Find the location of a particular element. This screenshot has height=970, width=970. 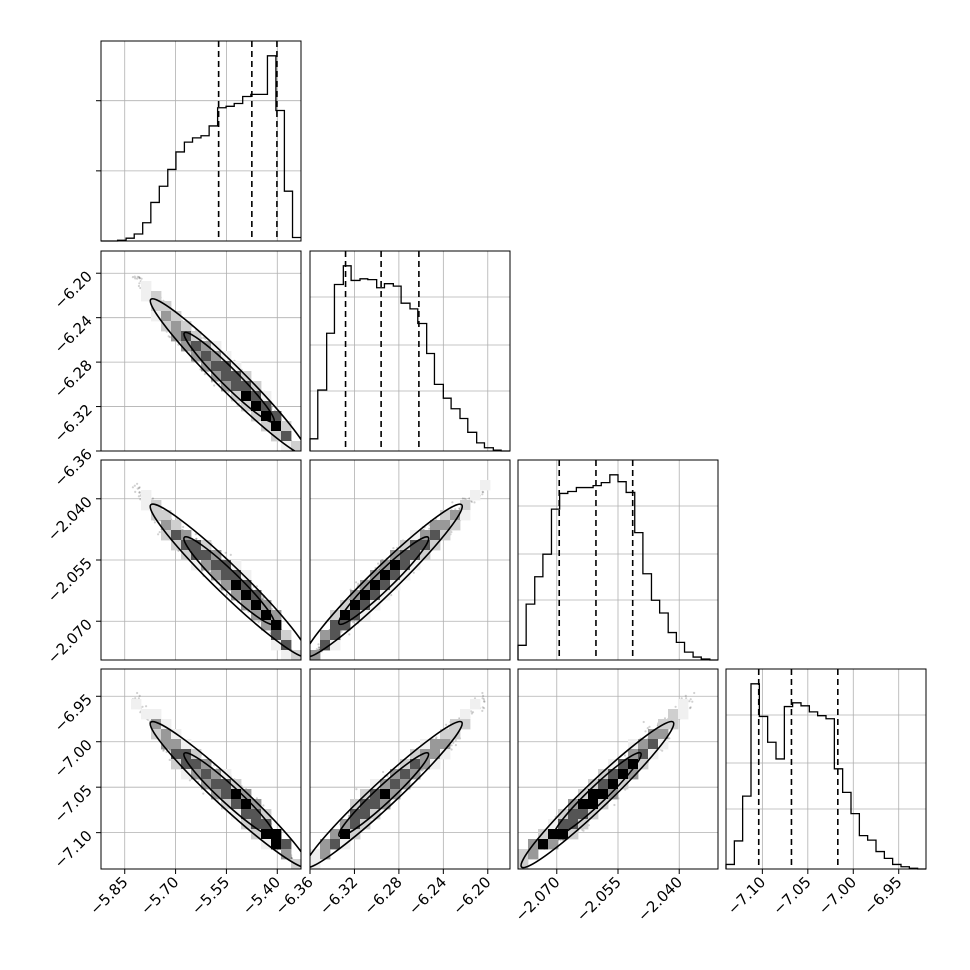

histogram-step is located at coordinates (409, 358).